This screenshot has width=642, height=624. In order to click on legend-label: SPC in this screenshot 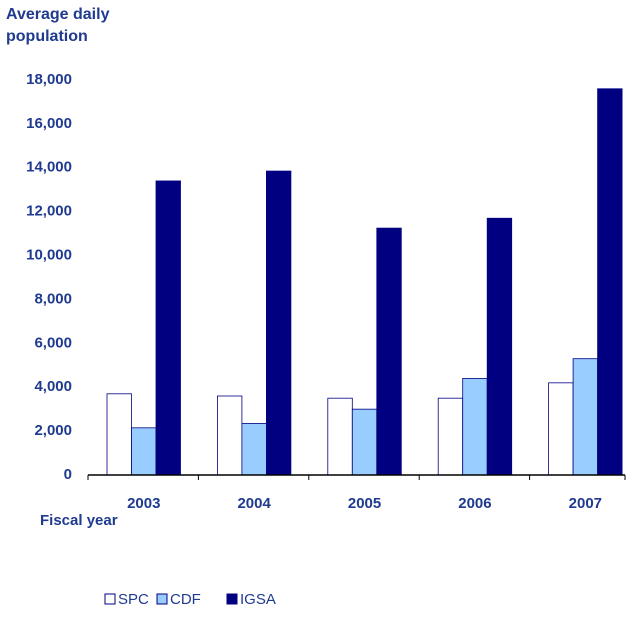, I will do `click(133, 599)`.